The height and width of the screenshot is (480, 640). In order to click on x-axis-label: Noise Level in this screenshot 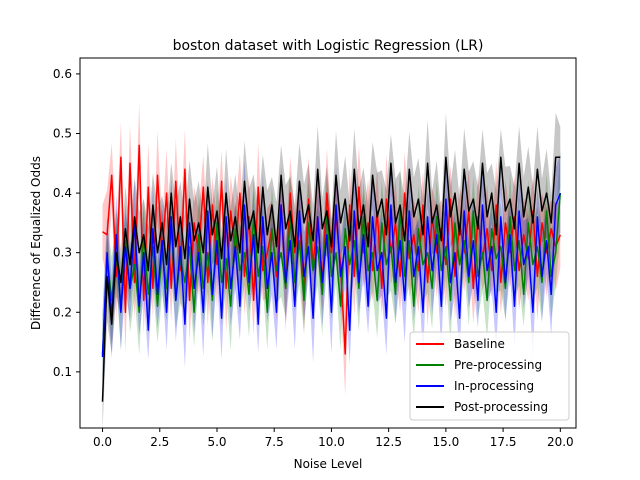, I will do `click(328, 464)`.